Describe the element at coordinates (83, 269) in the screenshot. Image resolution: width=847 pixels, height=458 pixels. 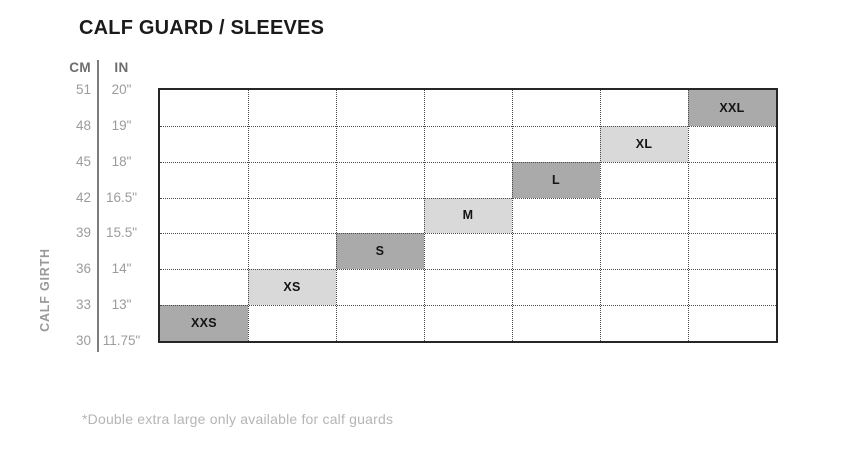
I see `tick-cm-value: 36` at that location.